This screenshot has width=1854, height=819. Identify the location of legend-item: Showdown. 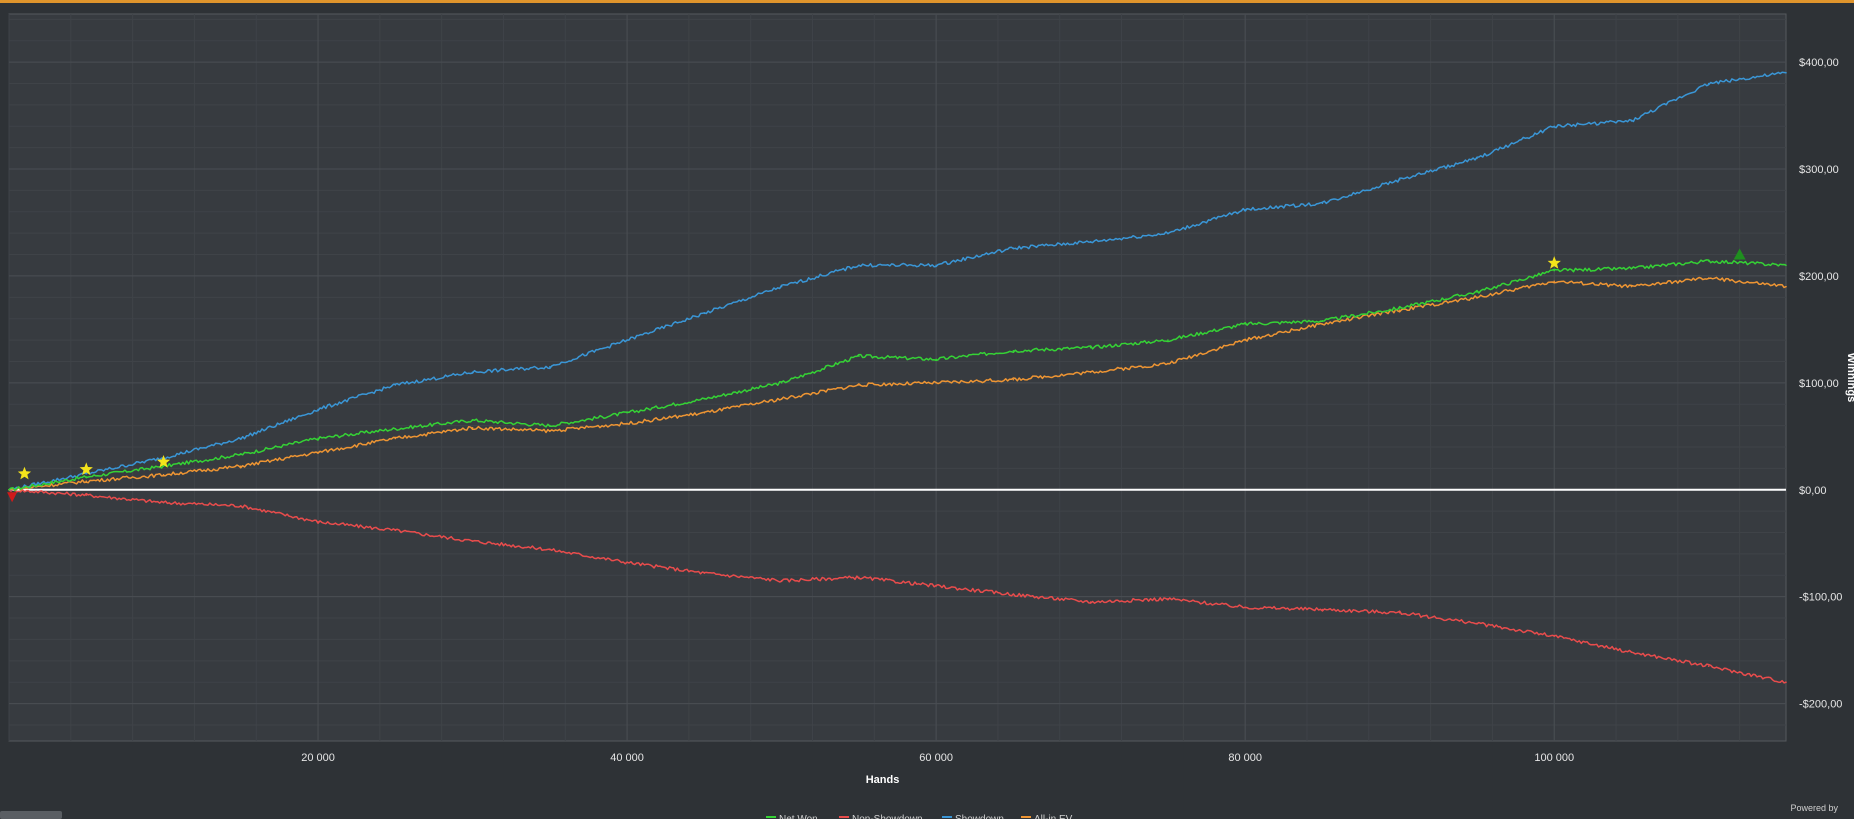
(973, 816).